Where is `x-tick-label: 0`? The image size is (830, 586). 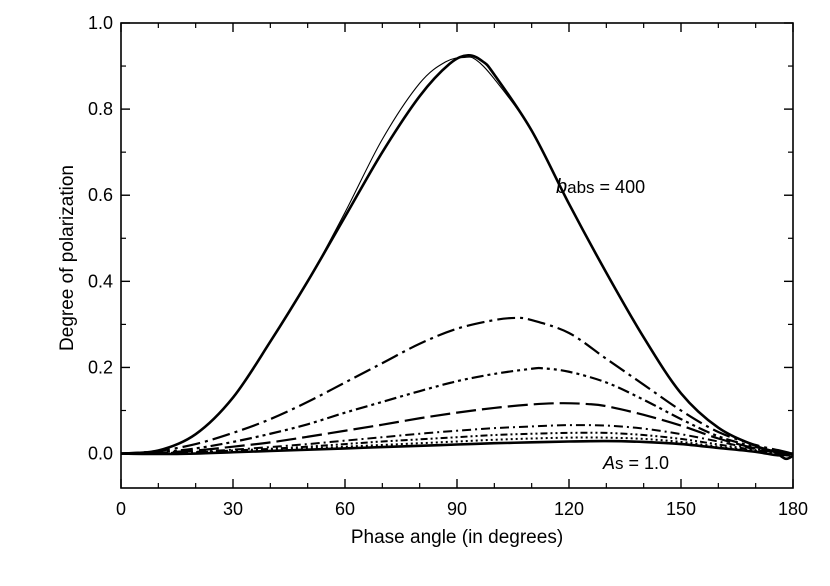
x-tick-label: 0 is located at coordinates (121, 509).